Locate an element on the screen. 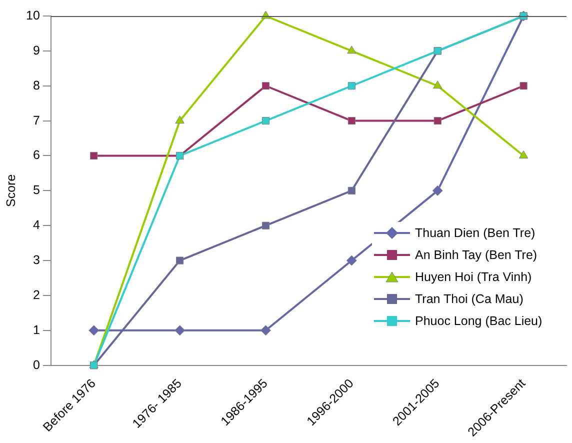 This screenshot has height=443, width=572. y-tick-label: 3 is located at coordinates (36, 259).